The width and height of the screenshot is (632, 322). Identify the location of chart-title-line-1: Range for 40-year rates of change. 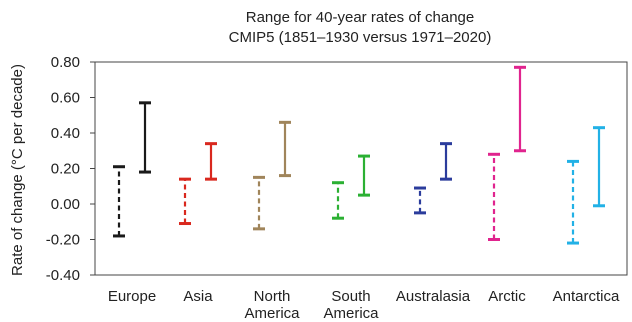
(360, 17).